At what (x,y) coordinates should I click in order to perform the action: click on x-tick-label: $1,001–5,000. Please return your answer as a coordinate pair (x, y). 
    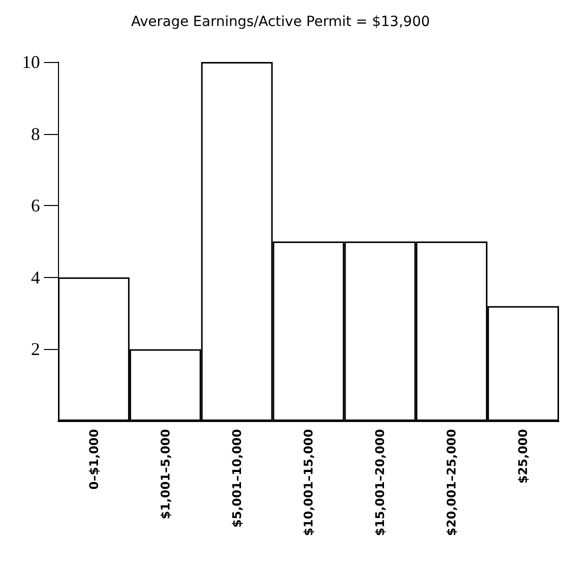
    Looking at the image, I should click on (165, 474).